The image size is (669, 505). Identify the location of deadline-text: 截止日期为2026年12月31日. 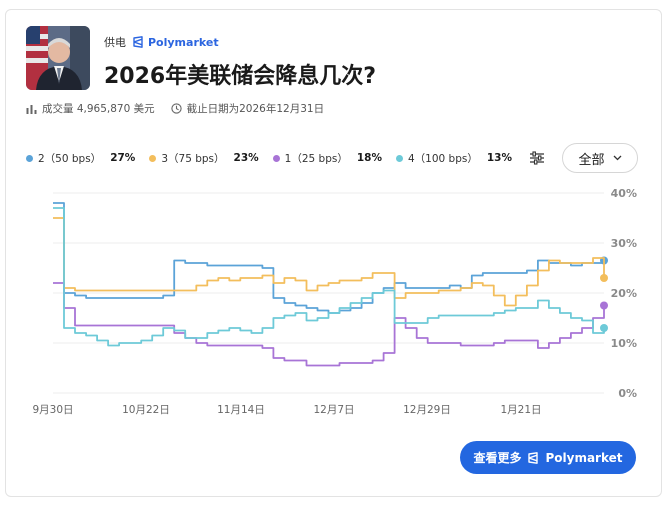
(255, 109).